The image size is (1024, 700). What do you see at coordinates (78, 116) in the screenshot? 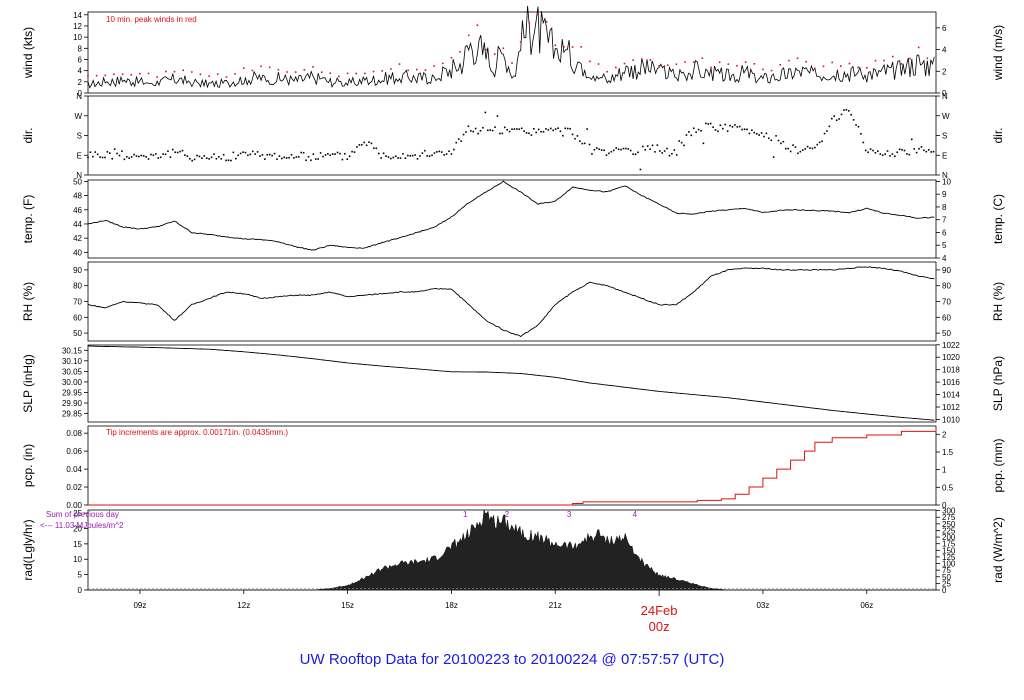
I see `left-tick-label-dir: W` at bounding box center [78, 116].